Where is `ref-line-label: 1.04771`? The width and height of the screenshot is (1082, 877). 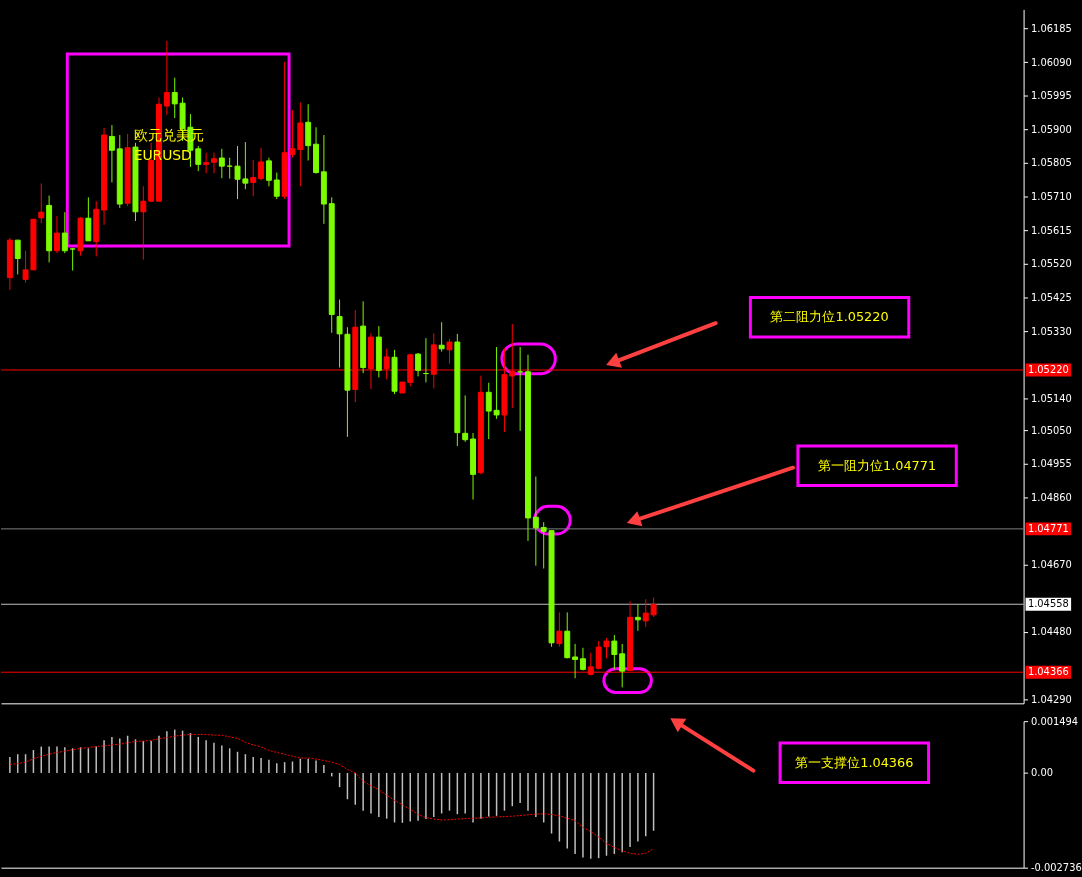
ref-line-label: 1.04771 is located at coordinates (1048, 528).